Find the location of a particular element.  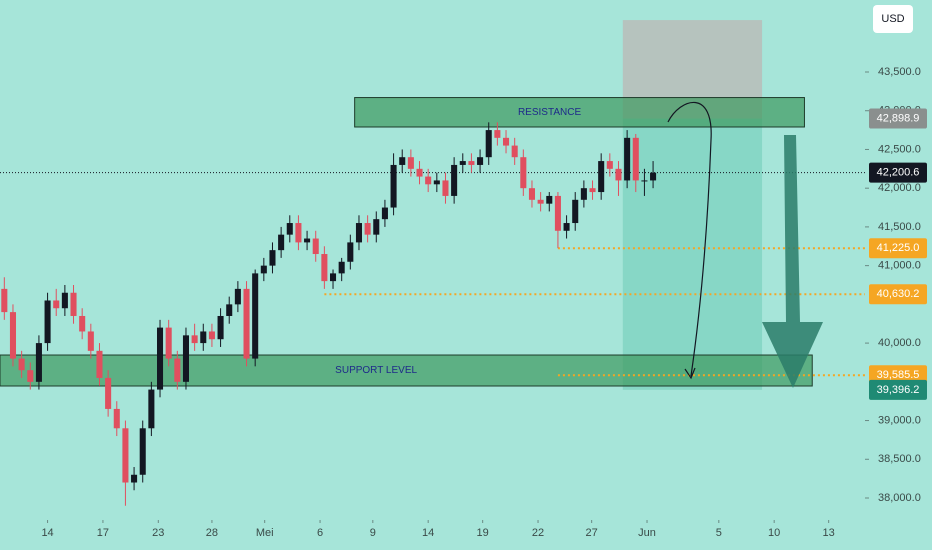

x-tick-label: 17 is located at coordinates (103, 533).